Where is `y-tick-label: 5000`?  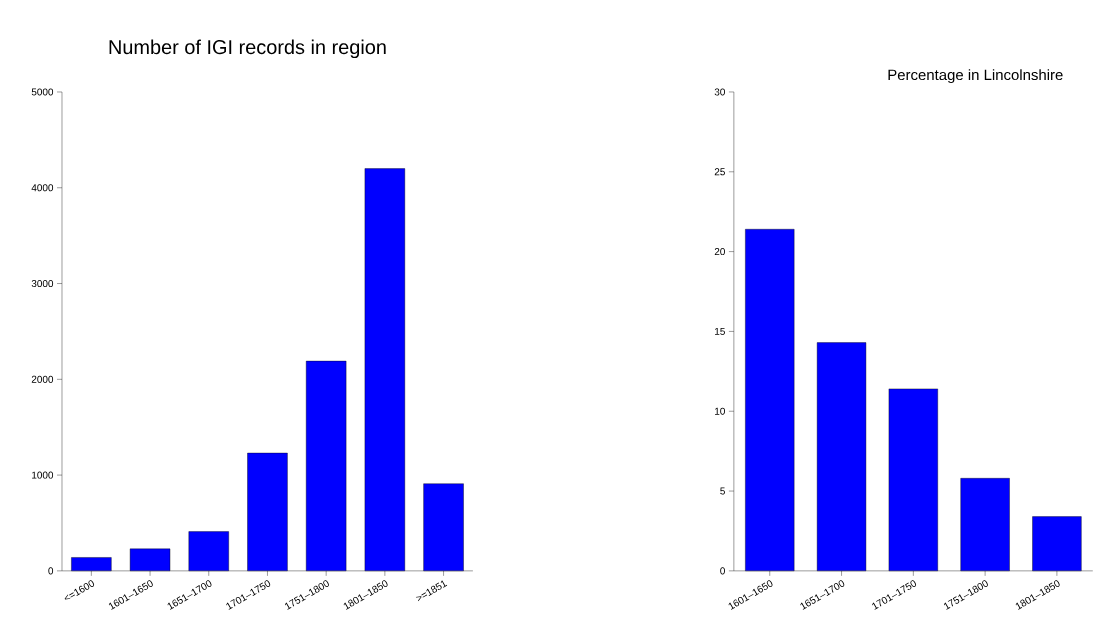
y-tick-label: 5000 is located at coordinates (42, 92).